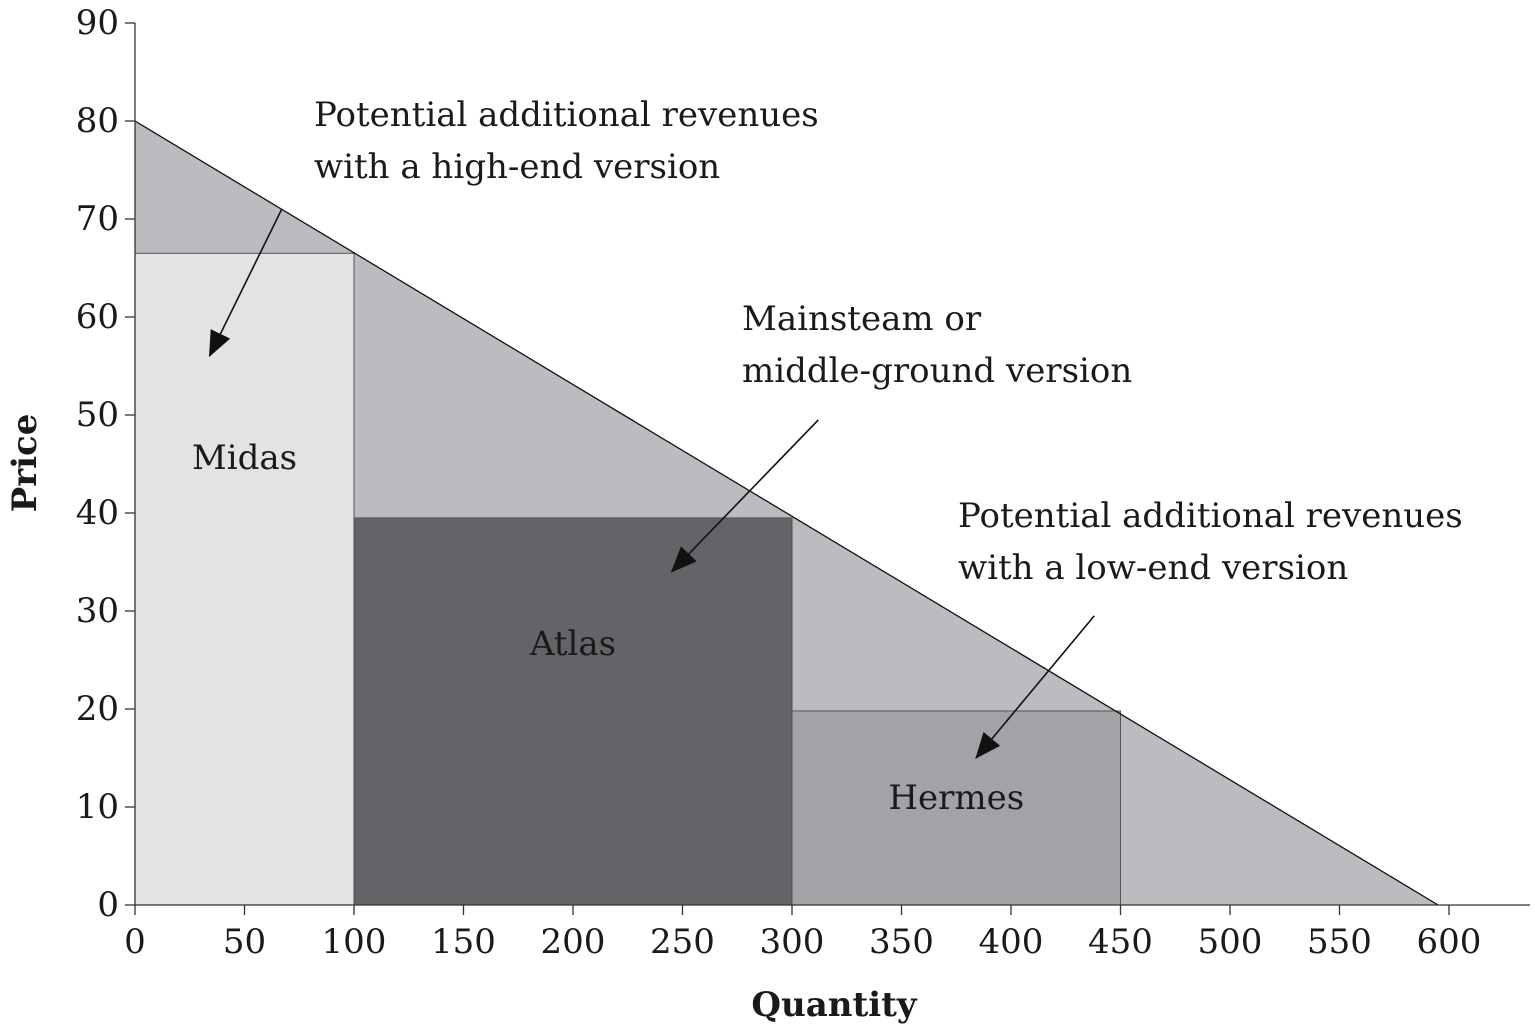 The width and height of the screenshot is (1535, 1029). What do you see at coordinates (244, 458) in the screenshot?
I see `region-label-midas: Midas` at bounding box center [244, 458].